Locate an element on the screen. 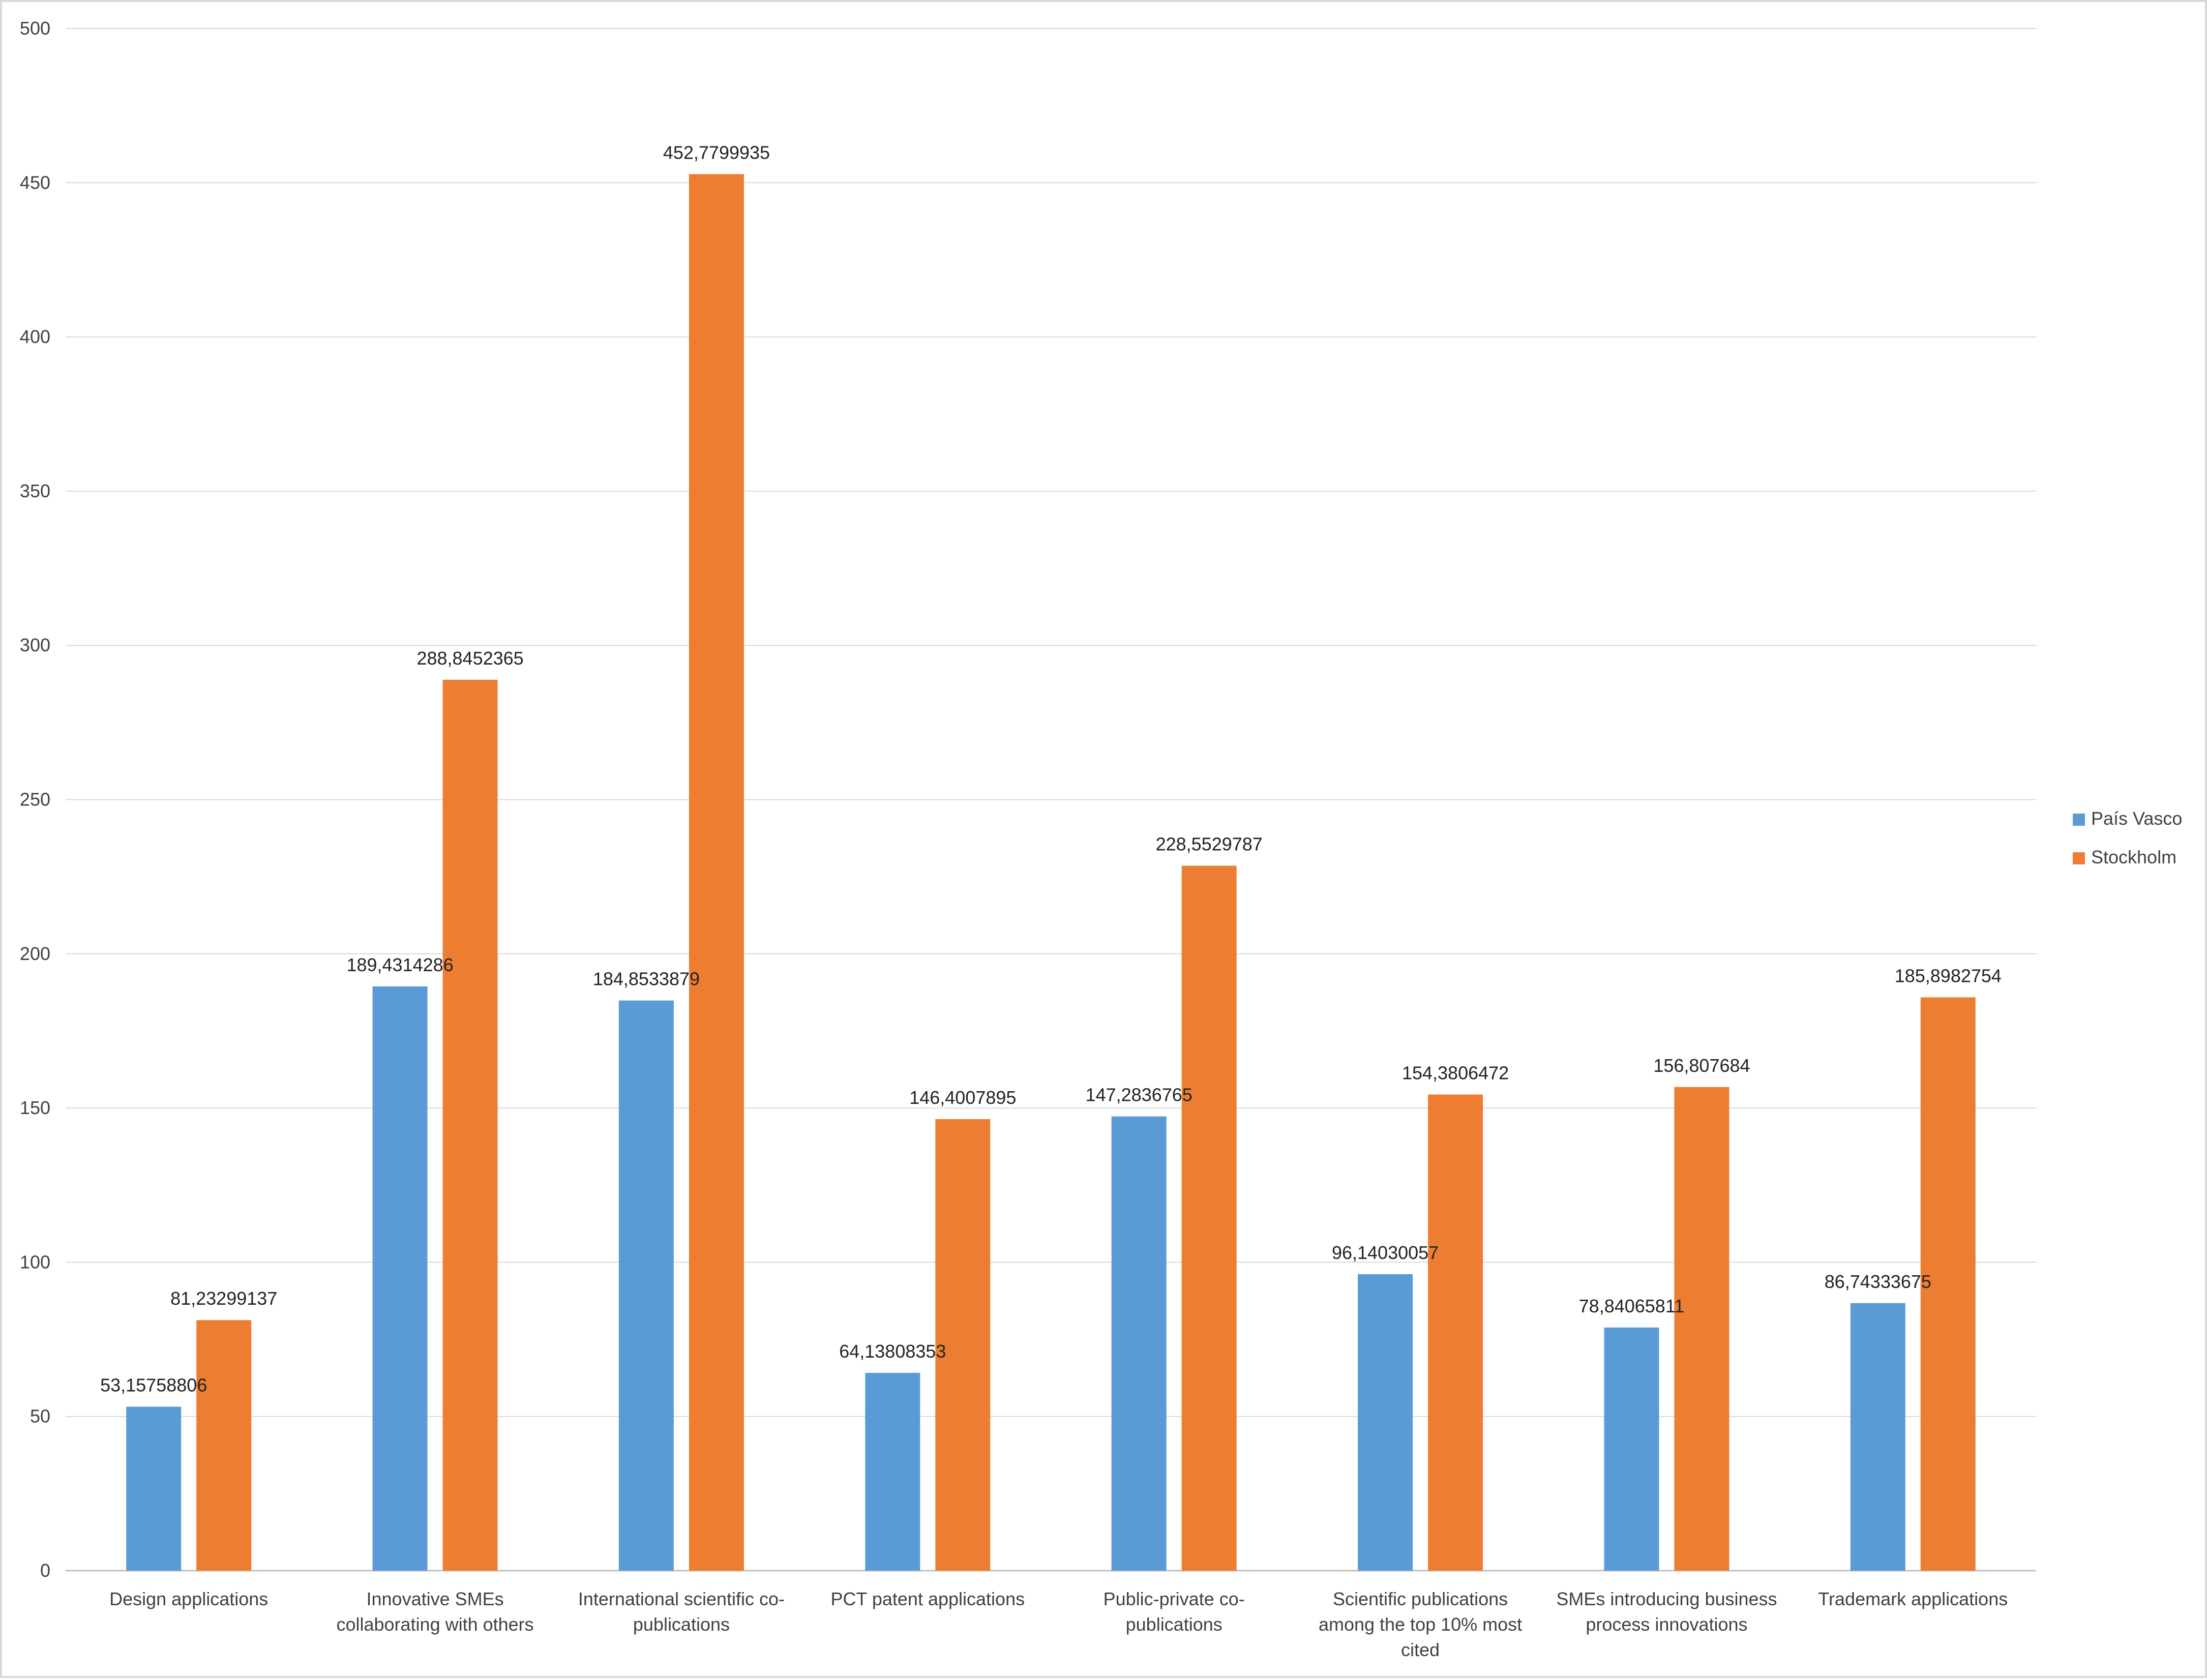 The width and height of the screenshot is (2207, 1680). y-tick-label: 400 is located at coordinates (35, 336).